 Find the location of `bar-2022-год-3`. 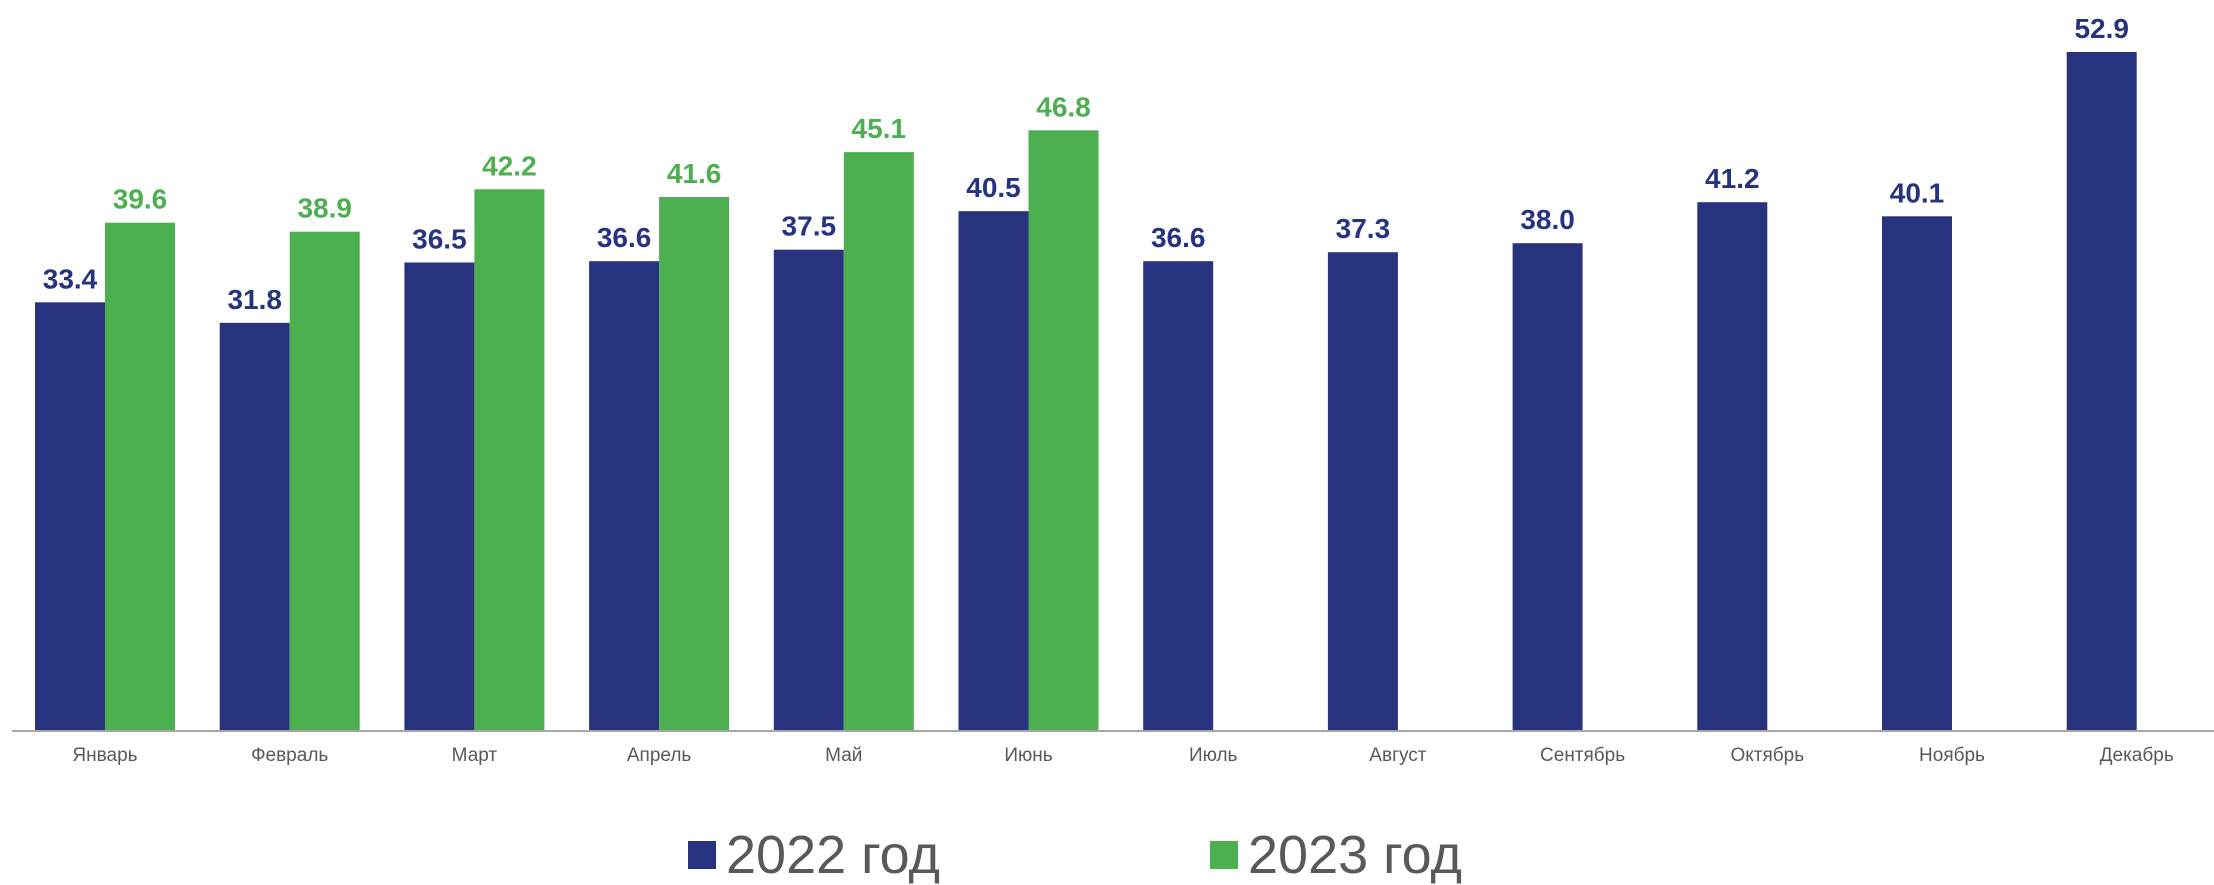

bar-2022-год-3 is located at coordinates (624, 496).